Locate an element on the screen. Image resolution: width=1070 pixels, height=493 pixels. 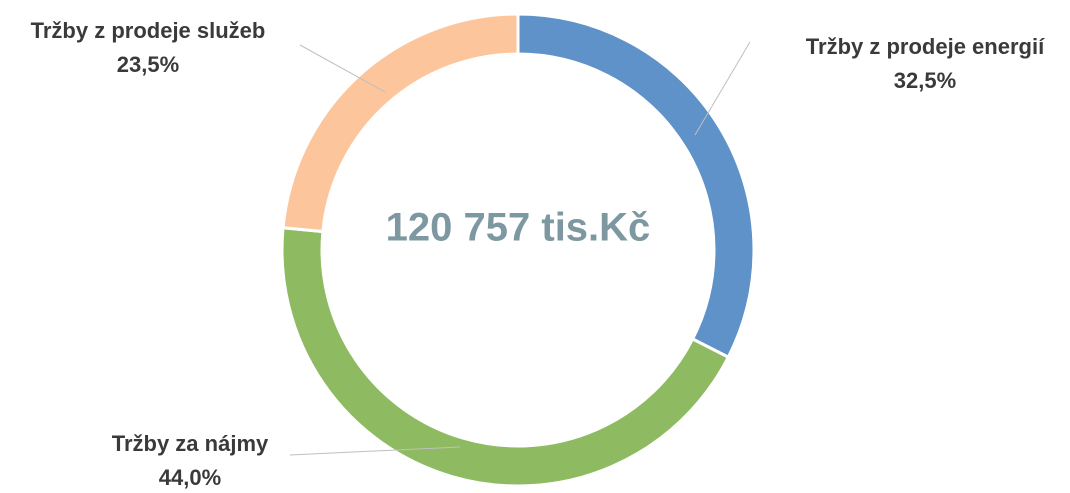
donut-segment is located at coordinates (400, 123).